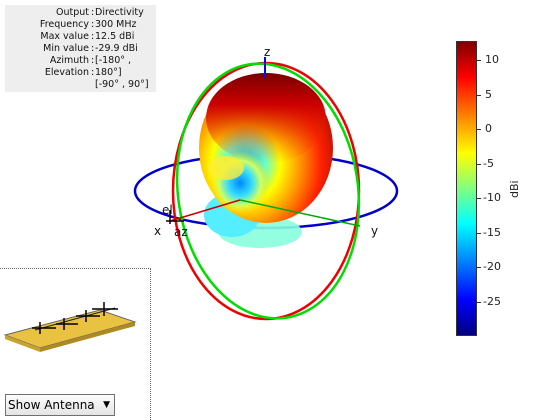 This screenshot has height=420, width=560. I want to click on lobe-highlight, so click(226, 168).